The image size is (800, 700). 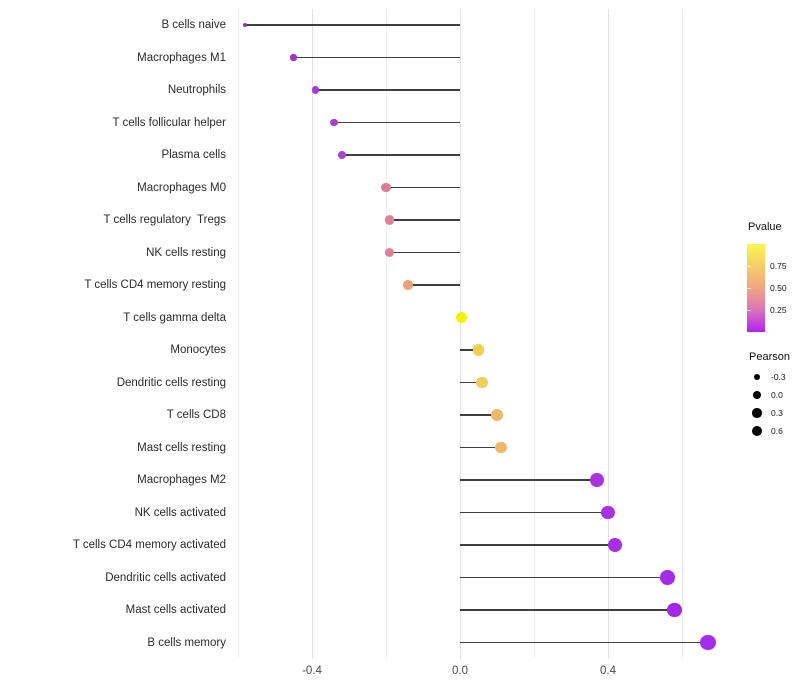 I want to click on x-axis-tick-label: 0.0, so click(x=460, y=671).